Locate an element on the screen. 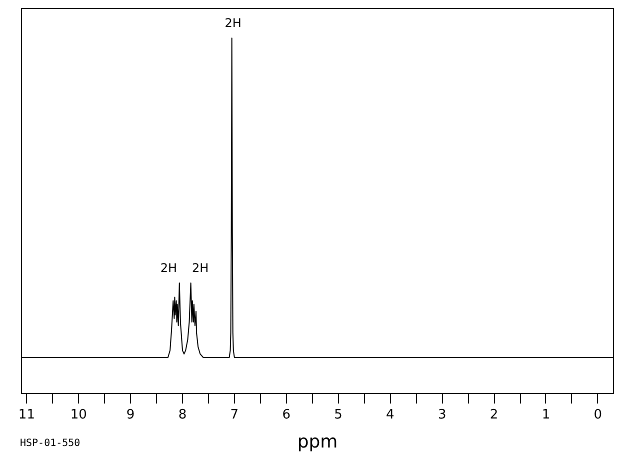  x-tick-label: 9 is located at coordinates (130, 415).